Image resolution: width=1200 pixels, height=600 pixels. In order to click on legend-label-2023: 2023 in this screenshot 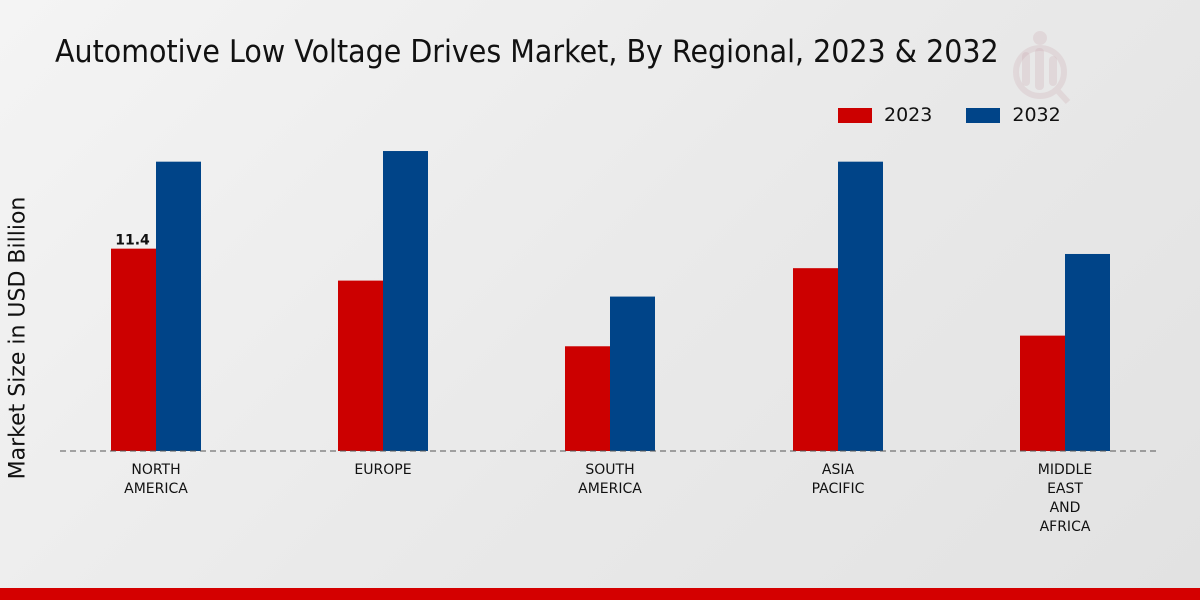, I will do `click(908, 115)`.